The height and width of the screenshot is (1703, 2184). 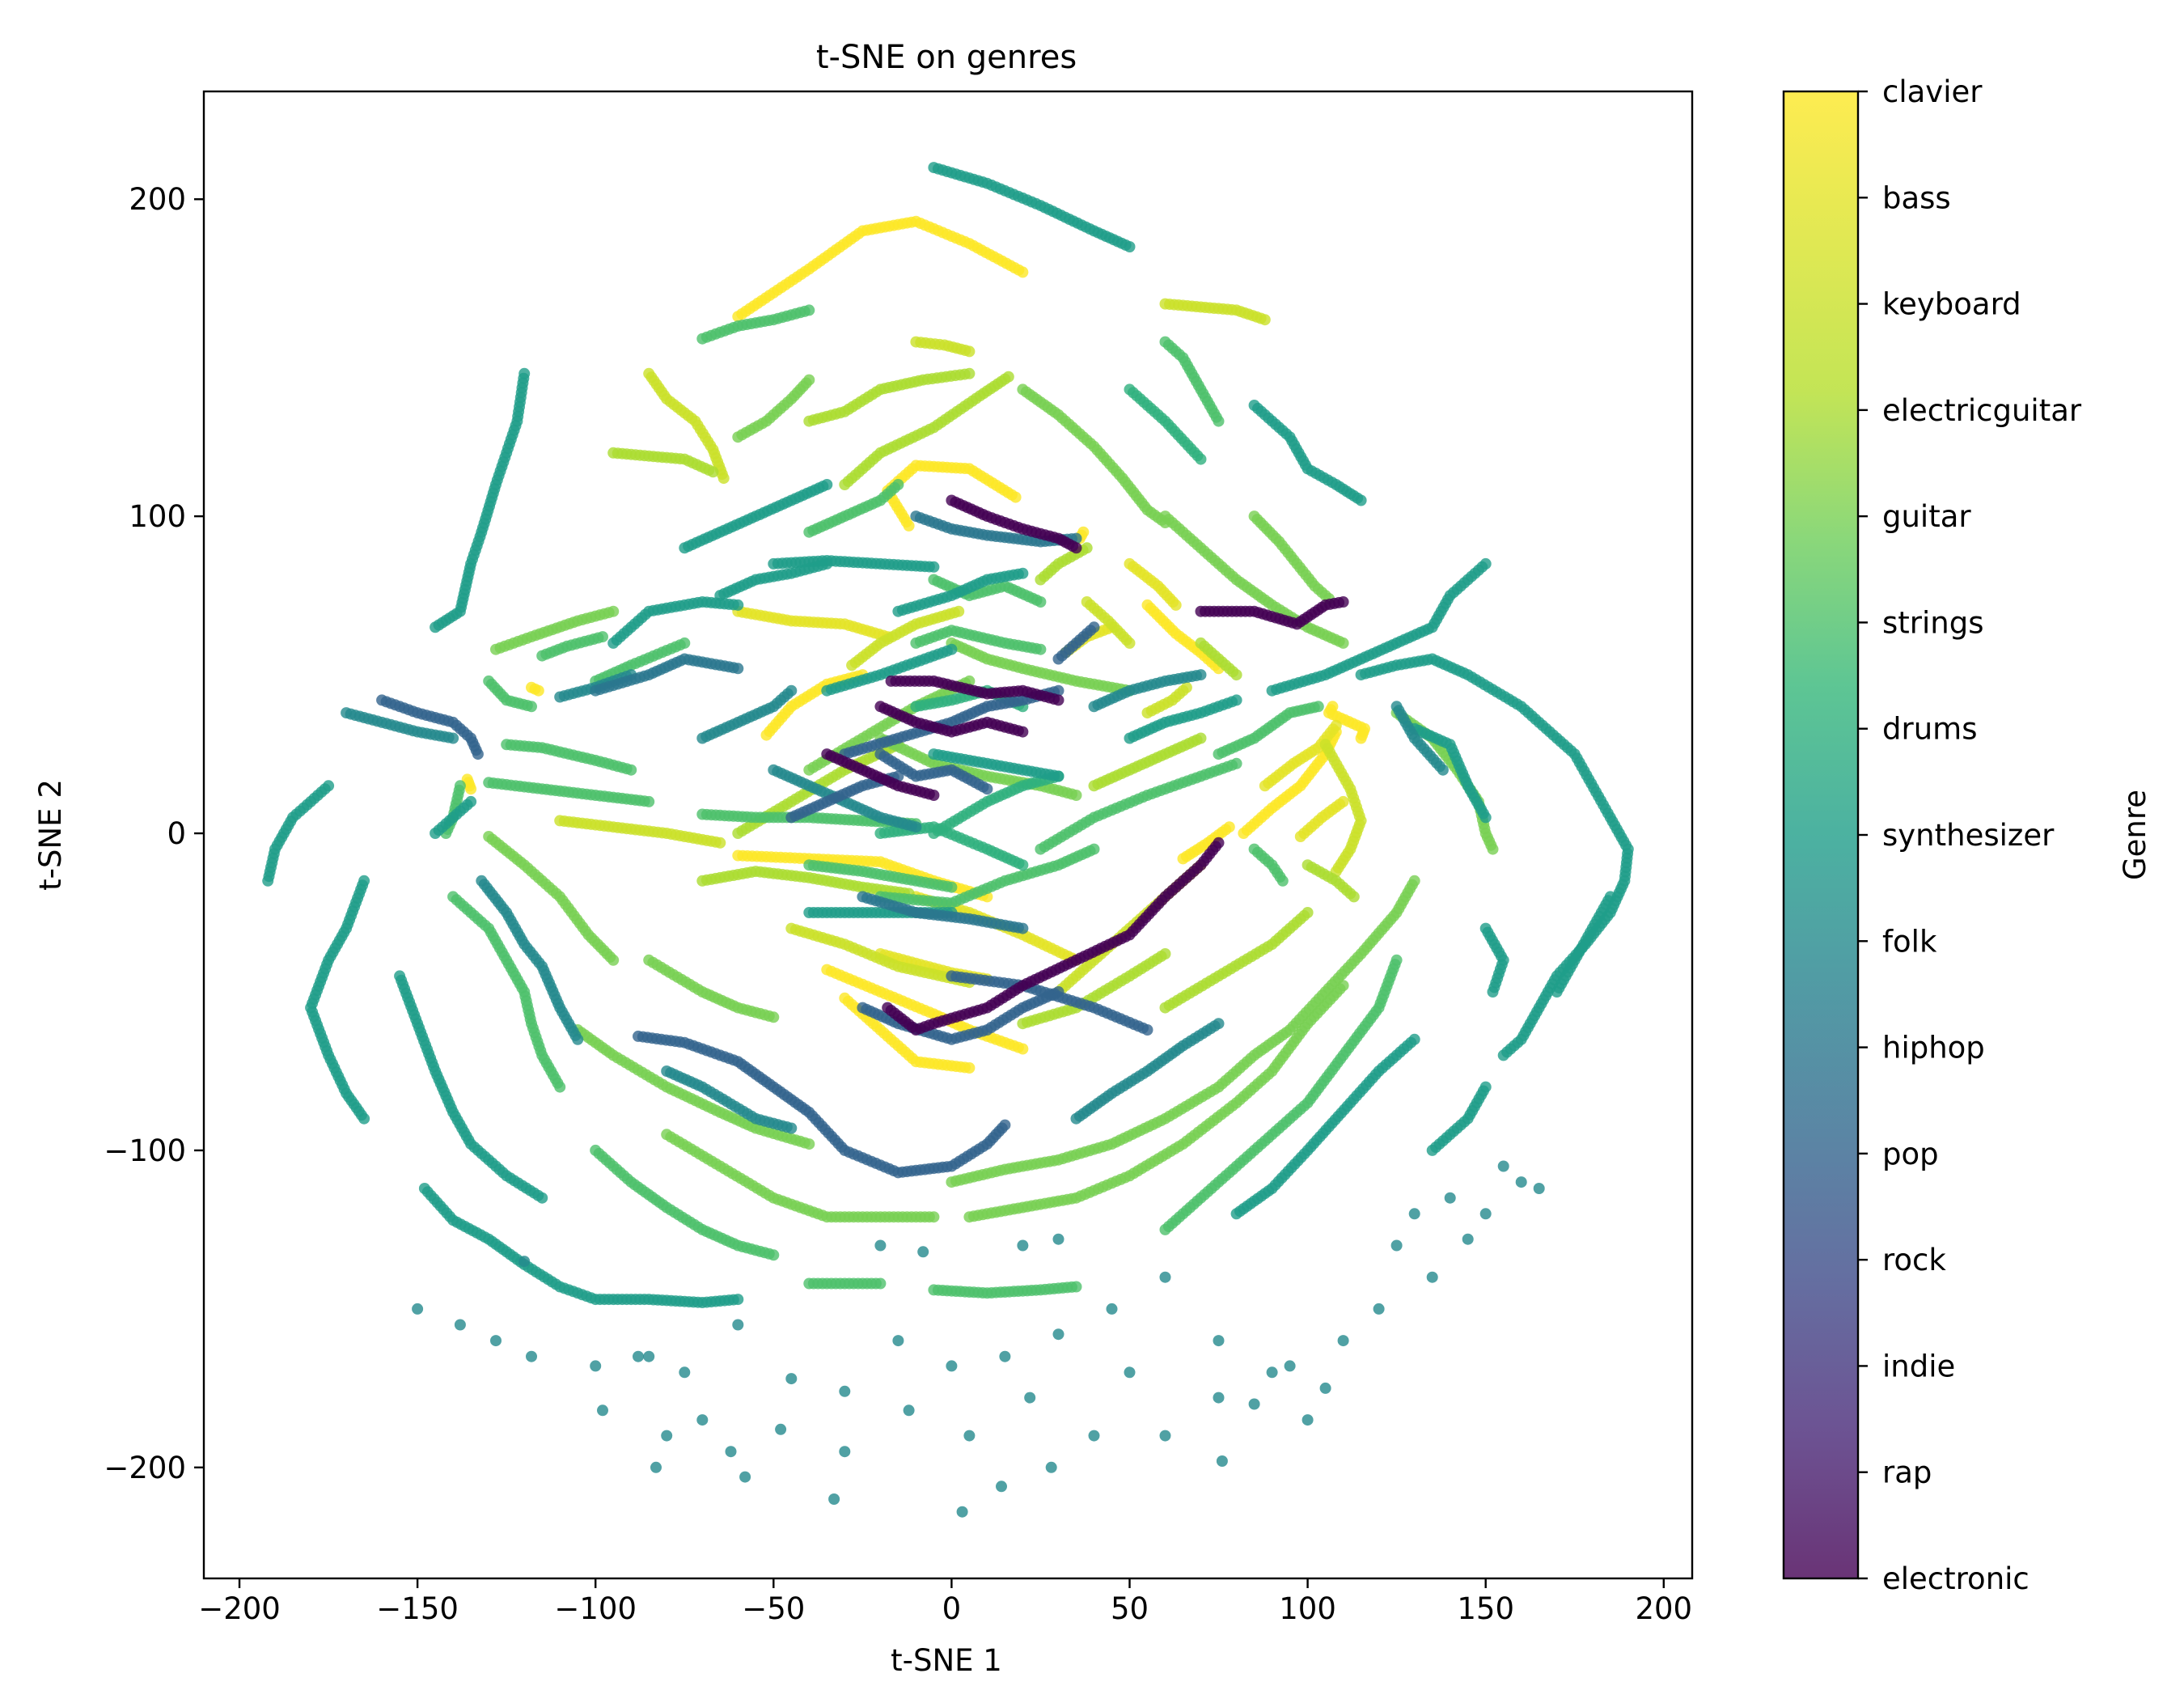 What do you see at coordinates (1914, 1260) in the screenshot?
I see `colorbar-tick-label: rock` at bounding box center [1914, 1260].